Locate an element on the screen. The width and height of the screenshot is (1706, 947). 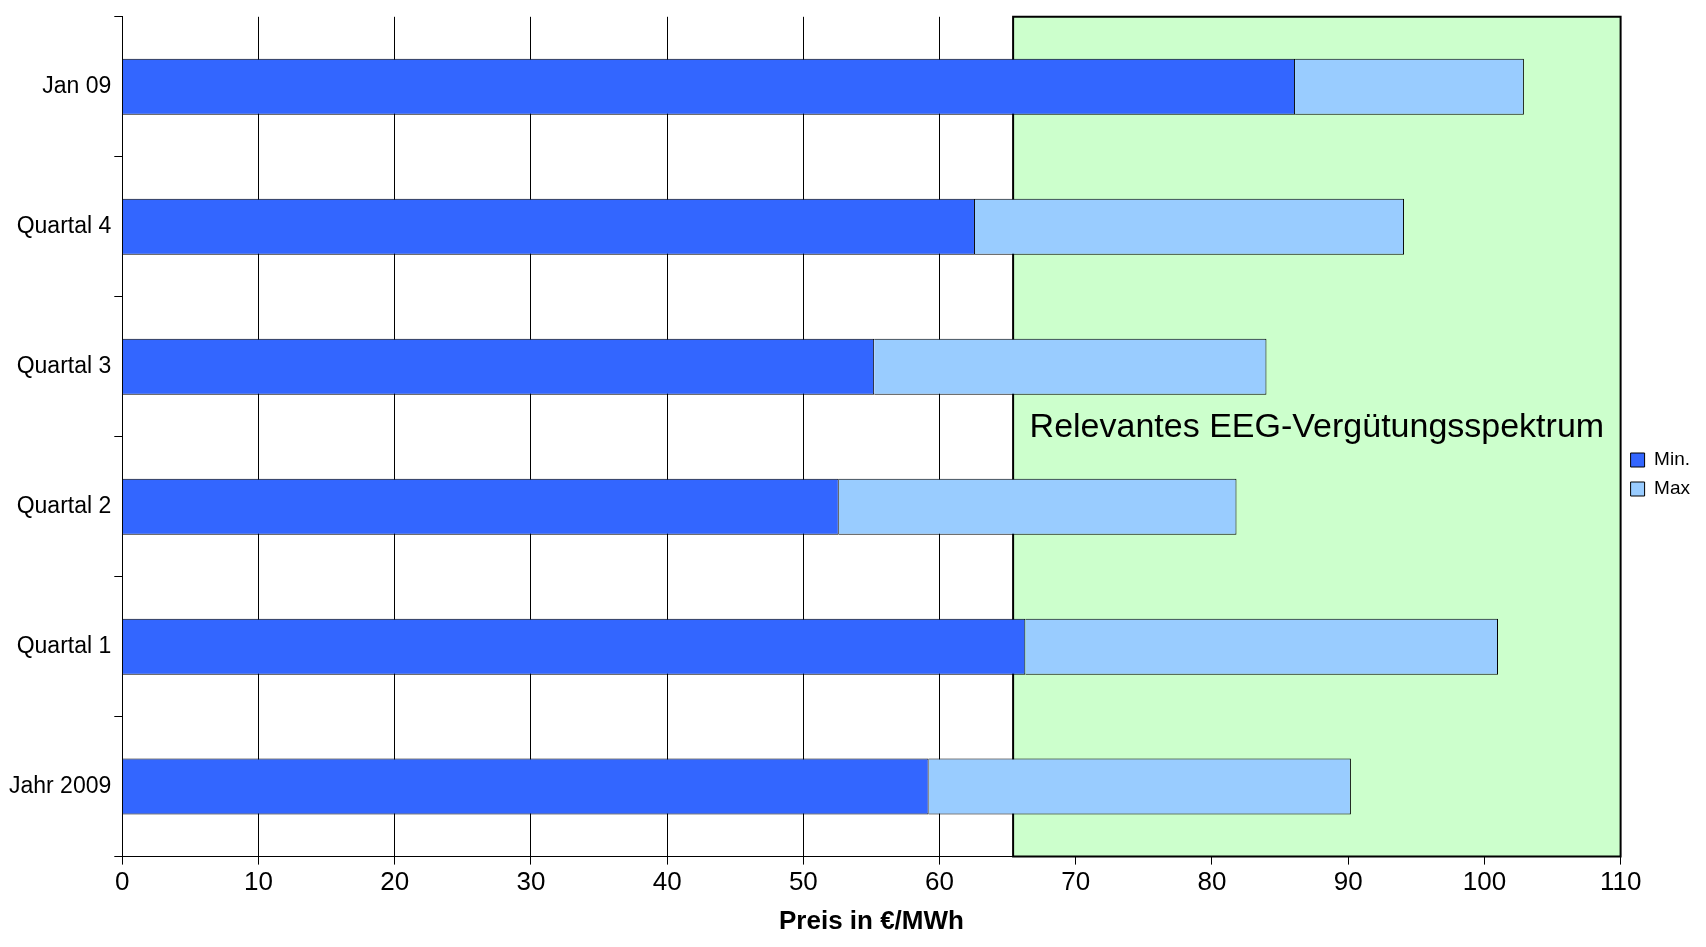
x-tick-label: 10 is located at coordinates (258, 881).